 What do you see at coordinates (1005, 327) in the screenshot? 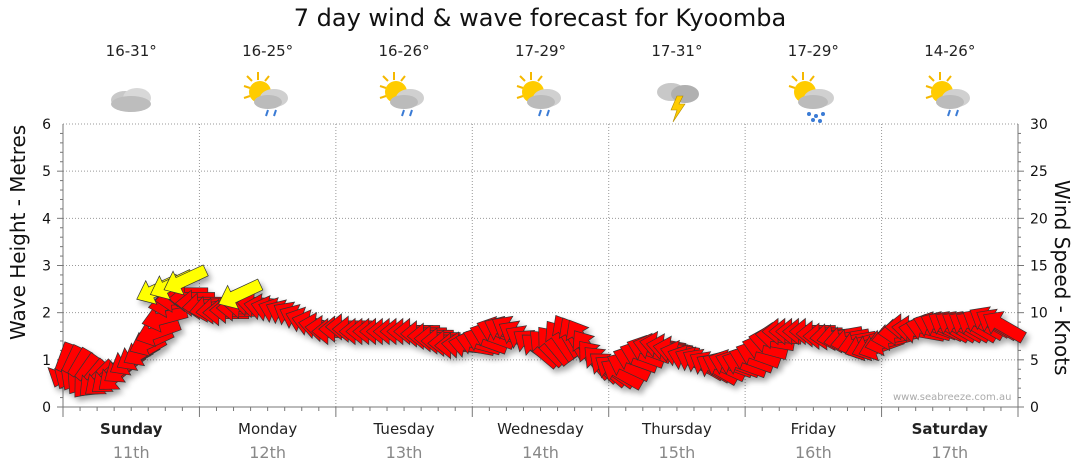
I see `wind-arrow` at bounding box center [1005, 327].